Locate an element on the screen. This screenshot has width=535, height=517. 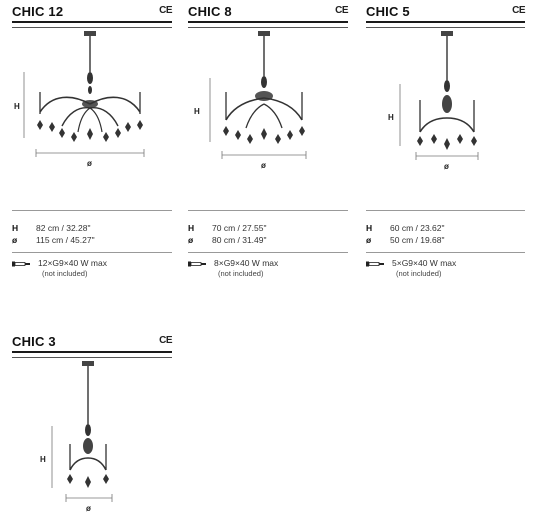
bulb-spec: 8×G9×40 W max (not included) is located at coordinates (233, 268).